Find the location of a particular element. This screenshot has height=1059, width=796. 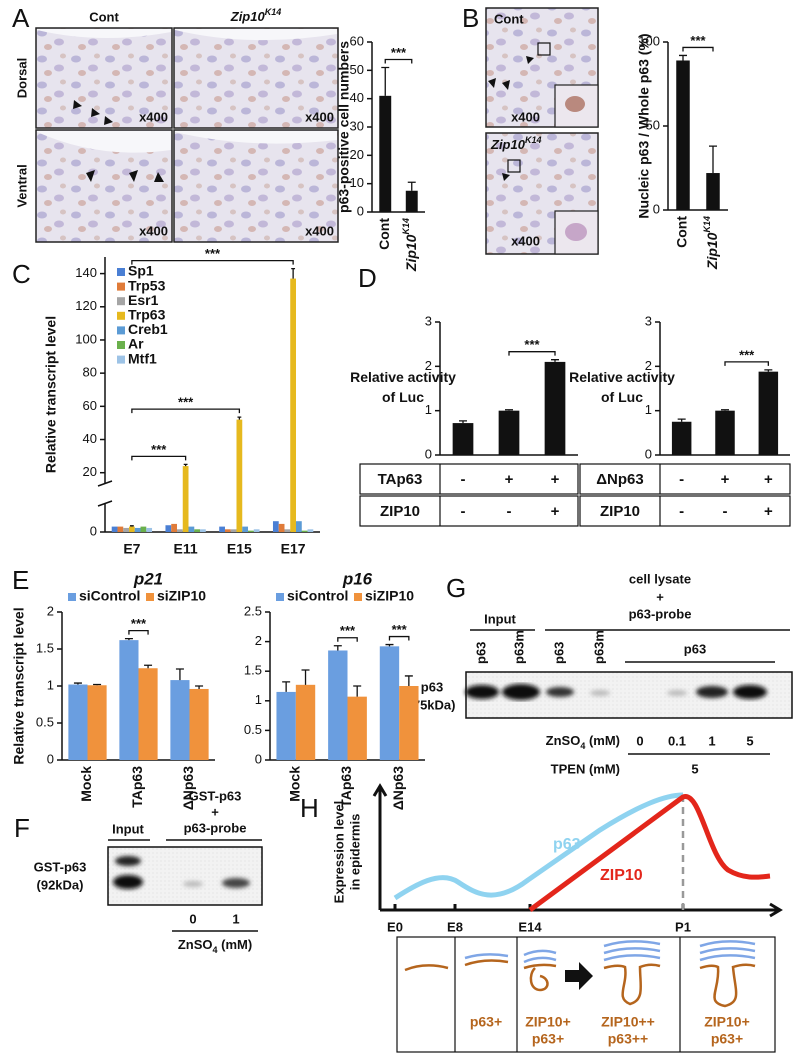

lane-label: p63 is located at coordinates (480, 653).